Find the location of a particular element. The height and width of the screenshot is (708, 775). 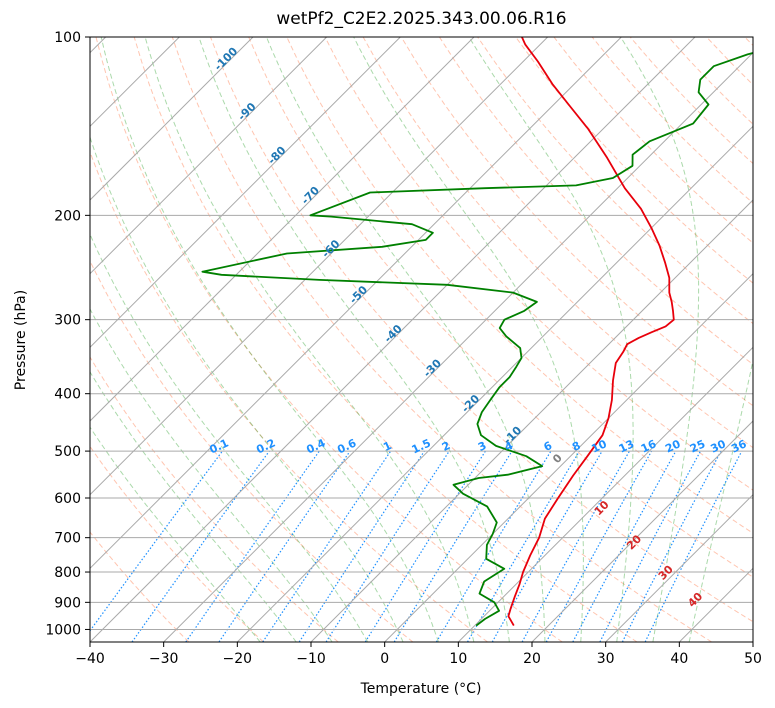

mixing-ratio-label: 1.5 is located at coordinates (421, 446).